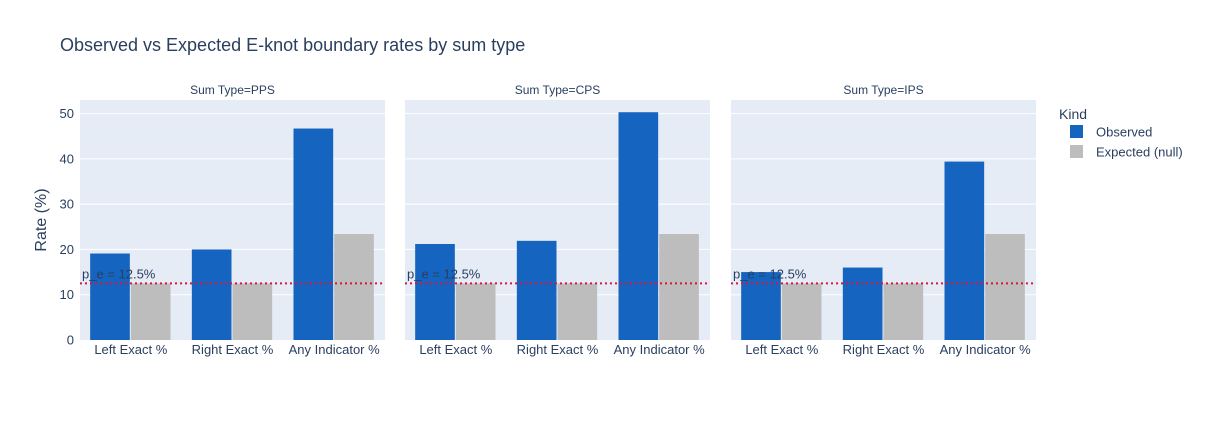  What do you see at coordinates (1124, 132) in the screenshot?
I see `legend-entry-label: Observed` at bounding box center [1124, 132].